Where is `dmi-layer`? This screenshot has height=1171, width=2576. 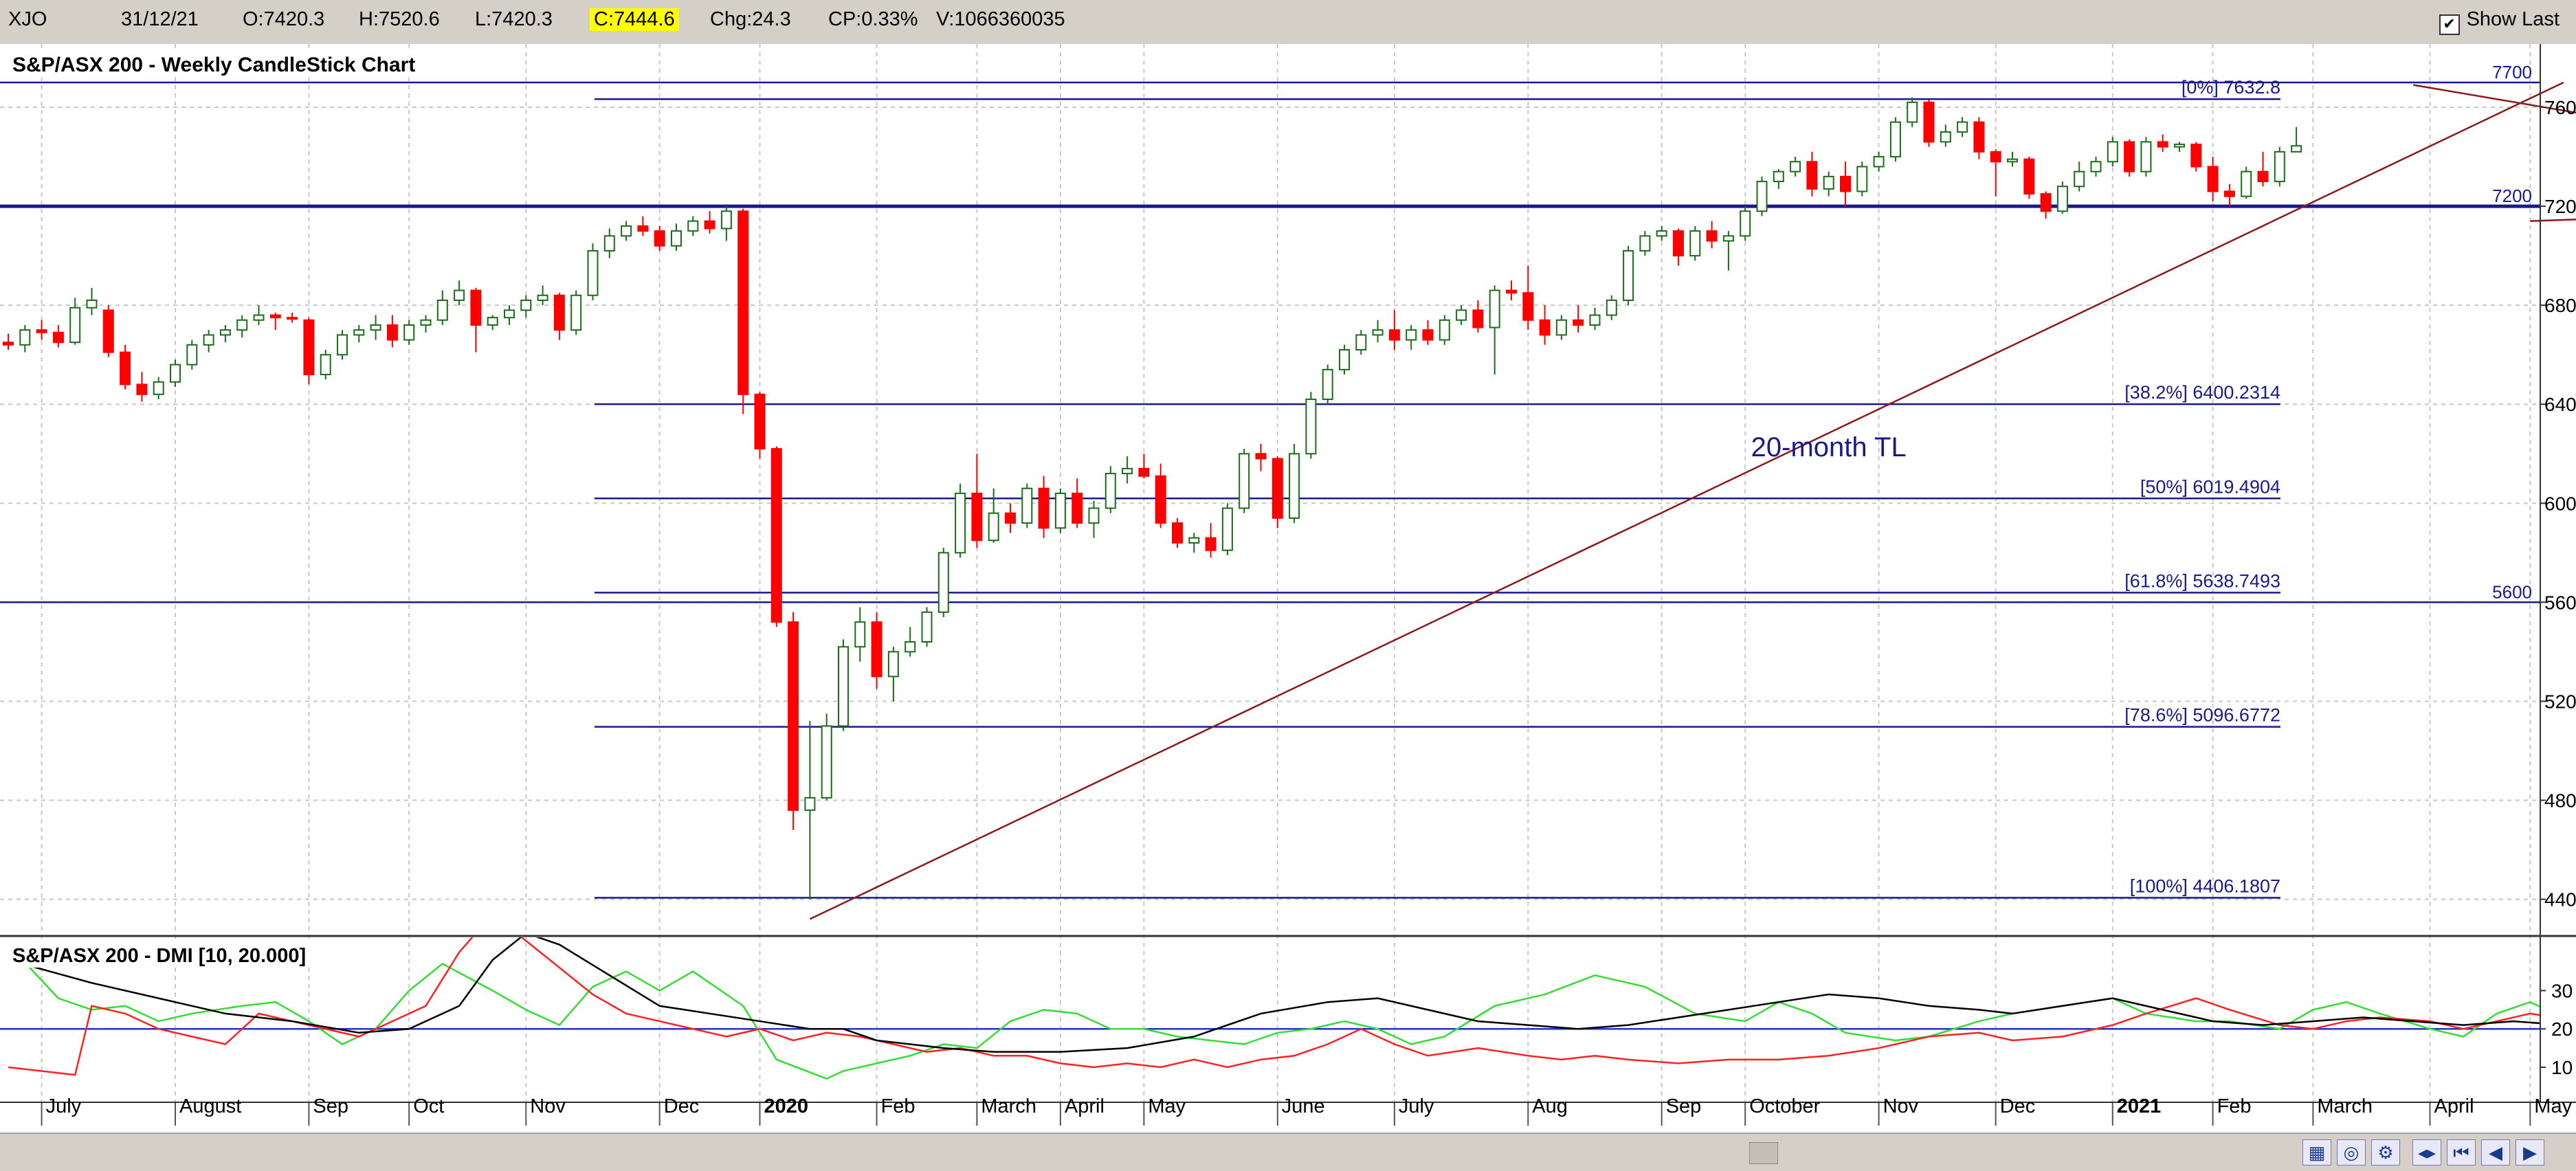 dmi-layer is located at coordinates (1270, 1008).